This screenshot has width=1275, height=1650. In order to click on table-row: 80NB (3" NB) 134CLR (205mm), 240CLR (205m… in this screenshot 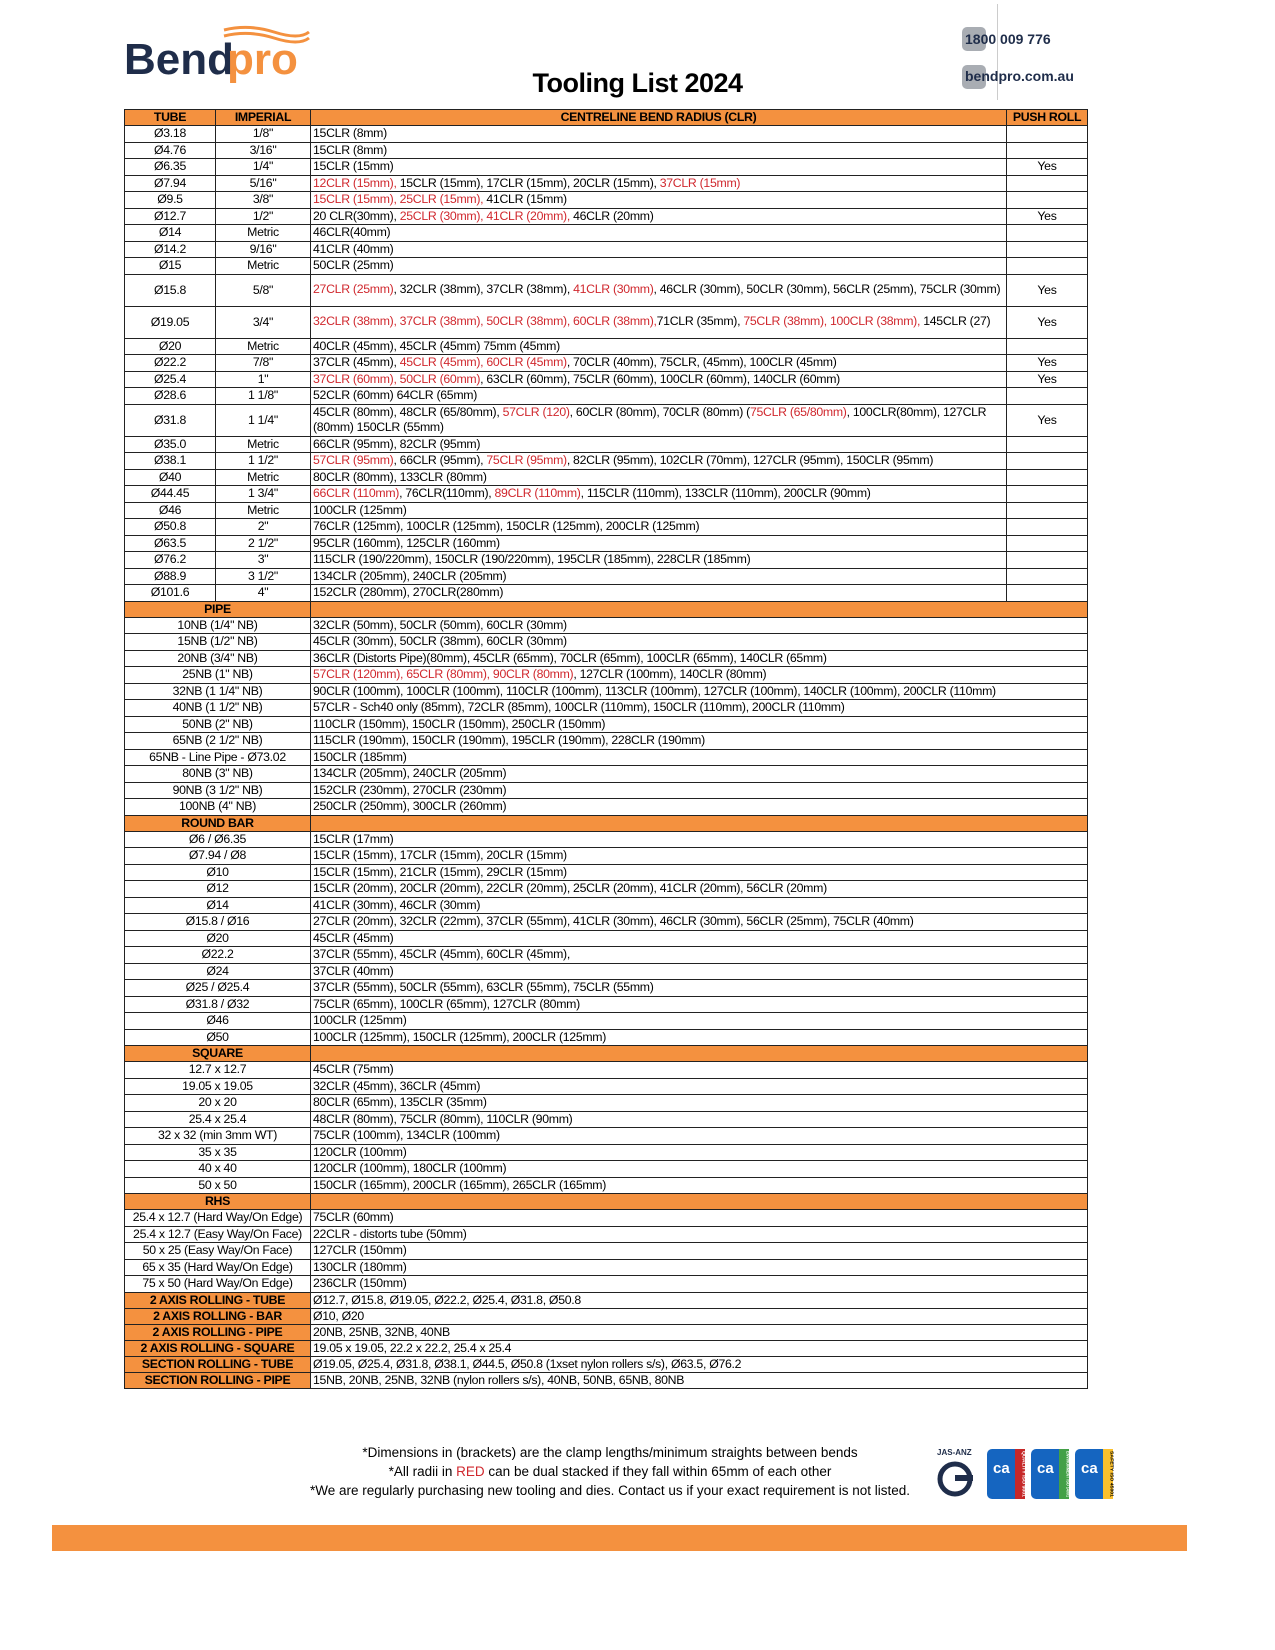, I will do `click(606, 774)`.